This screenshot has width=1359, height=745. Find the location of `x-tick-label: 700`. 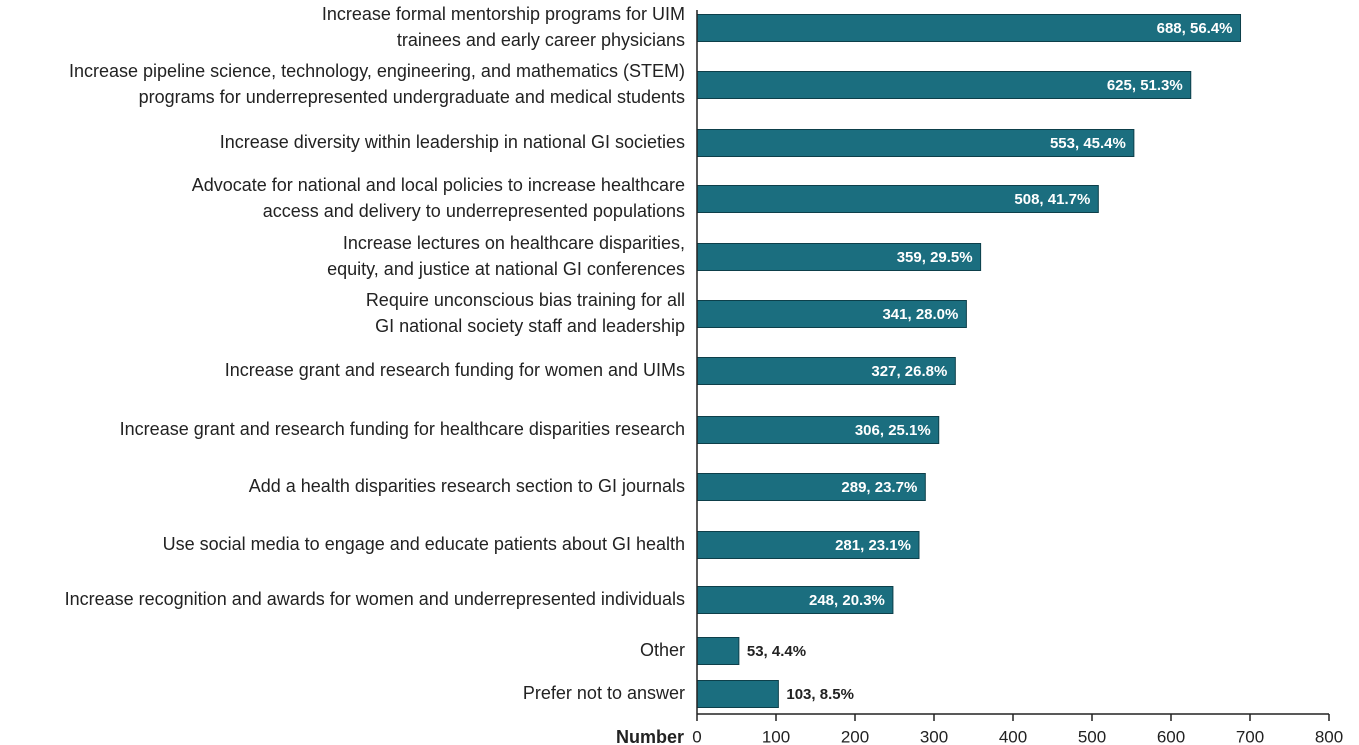

x-tick-label: 700 is located at coordinates (1250, 736).